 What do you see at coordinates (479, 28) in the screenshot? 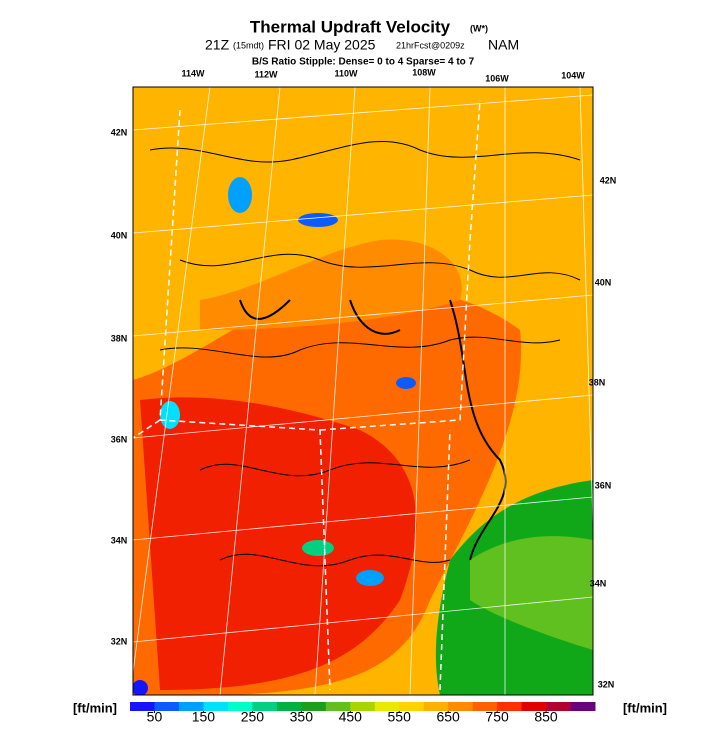
I see `title-note: (W*)` at bounding box center [479, 28].